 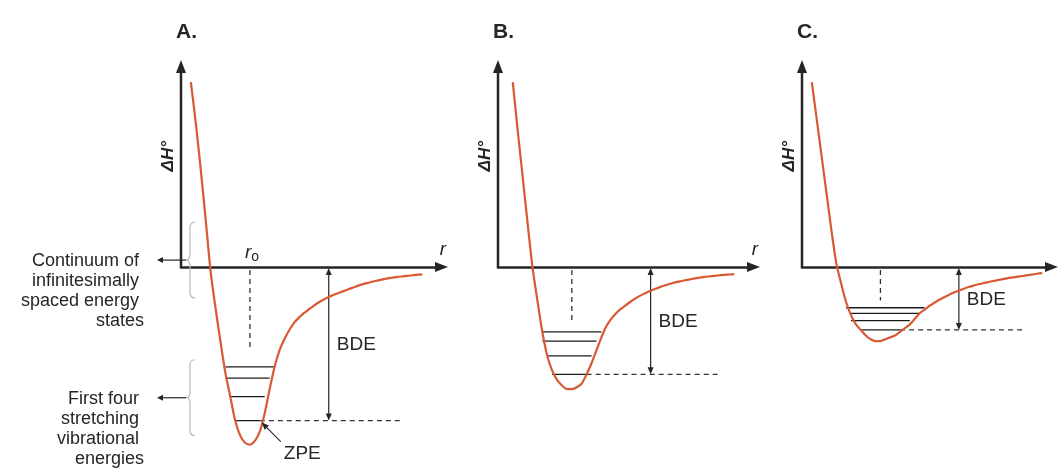 I want to click on chart-title: C., so click(x=807, y=30).